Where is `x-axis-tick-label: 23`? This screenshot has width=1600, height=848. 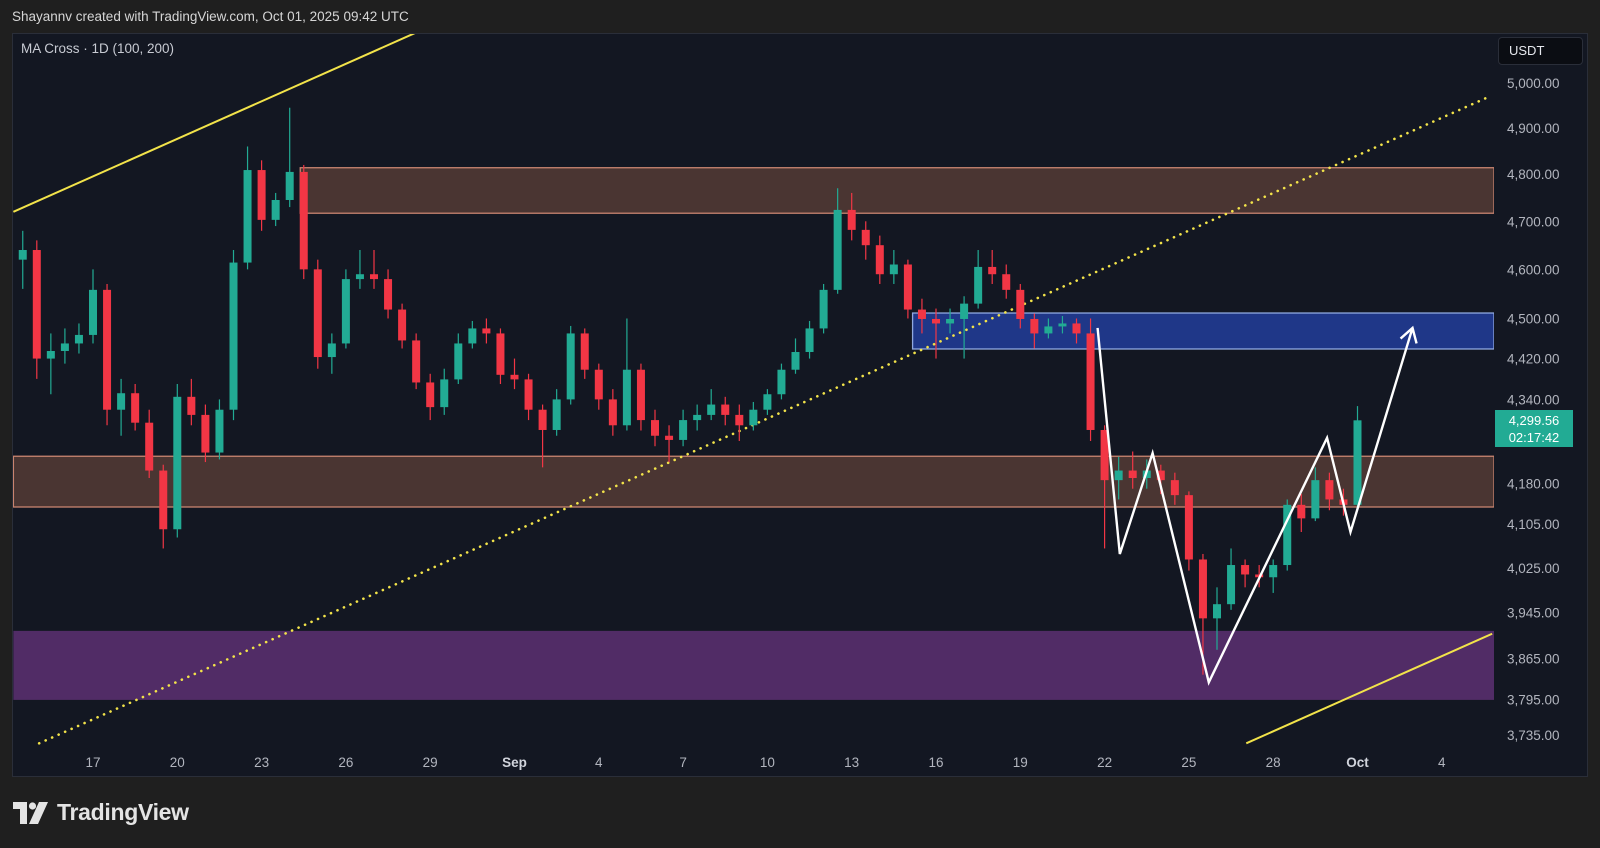
x-axis-tick-label: 23 is located at coordinates (261, 762).